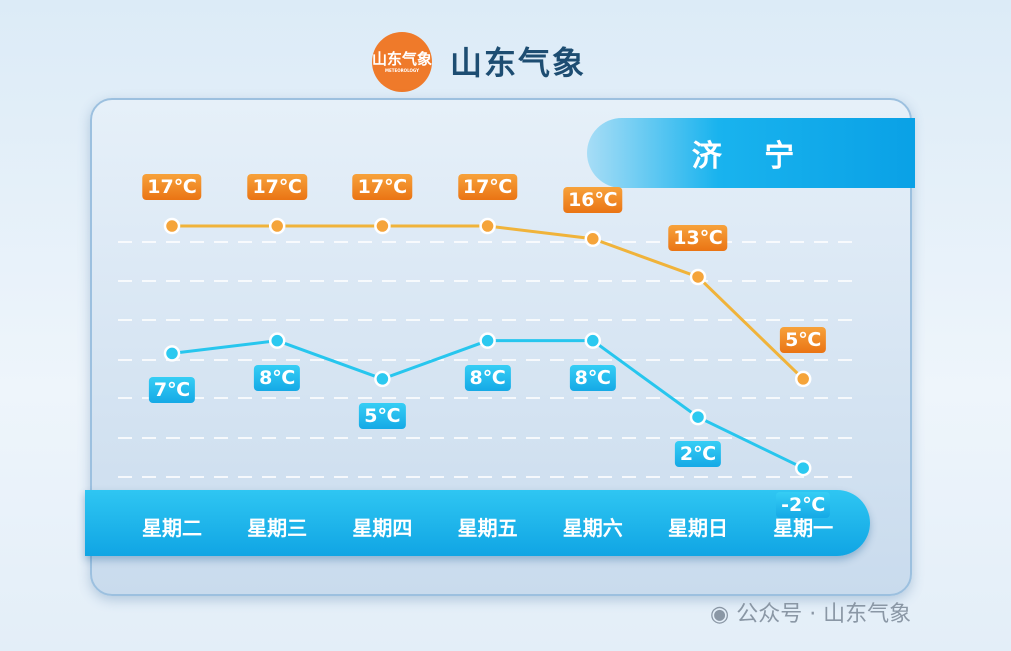 The height and width of the screenshot is (651, 1011). I want to click on logo: 山东气象 METEOROLOGY, so click(402, 62).